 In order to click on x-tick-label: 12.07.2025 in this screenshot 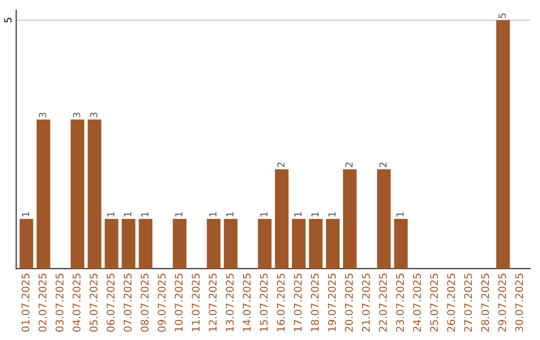, I will do `click(212, 303)`.